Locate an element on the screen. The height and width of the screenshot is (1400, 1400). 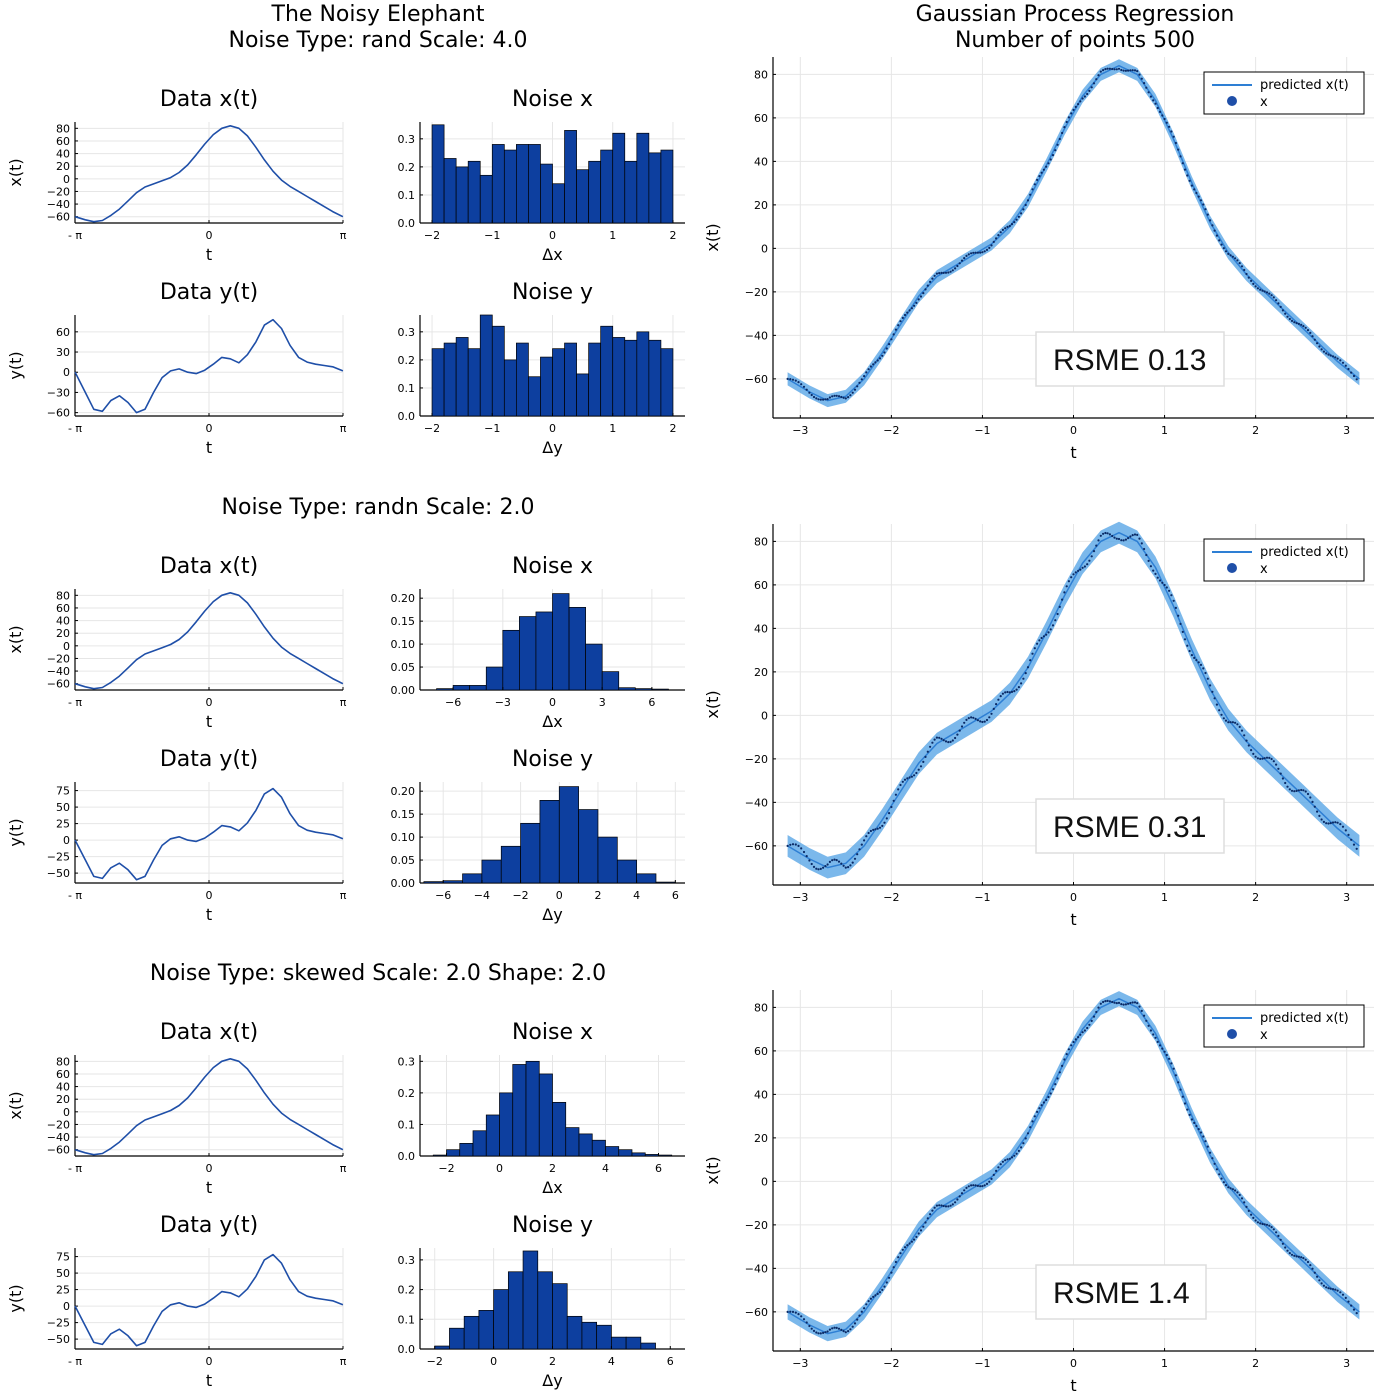
chart12-ytick-3: 25 is located at coordinates (63, 1290).